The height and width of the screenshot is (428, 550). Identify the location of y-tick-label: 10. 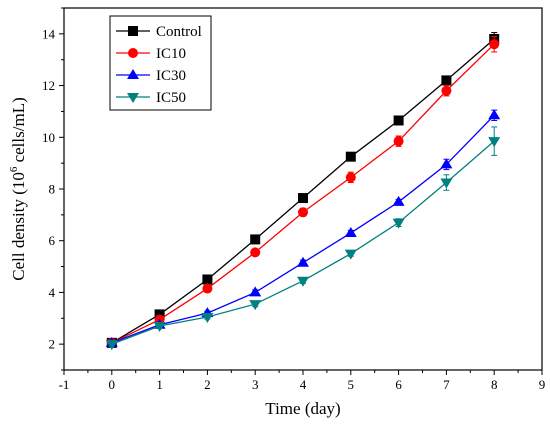
(48, 137).